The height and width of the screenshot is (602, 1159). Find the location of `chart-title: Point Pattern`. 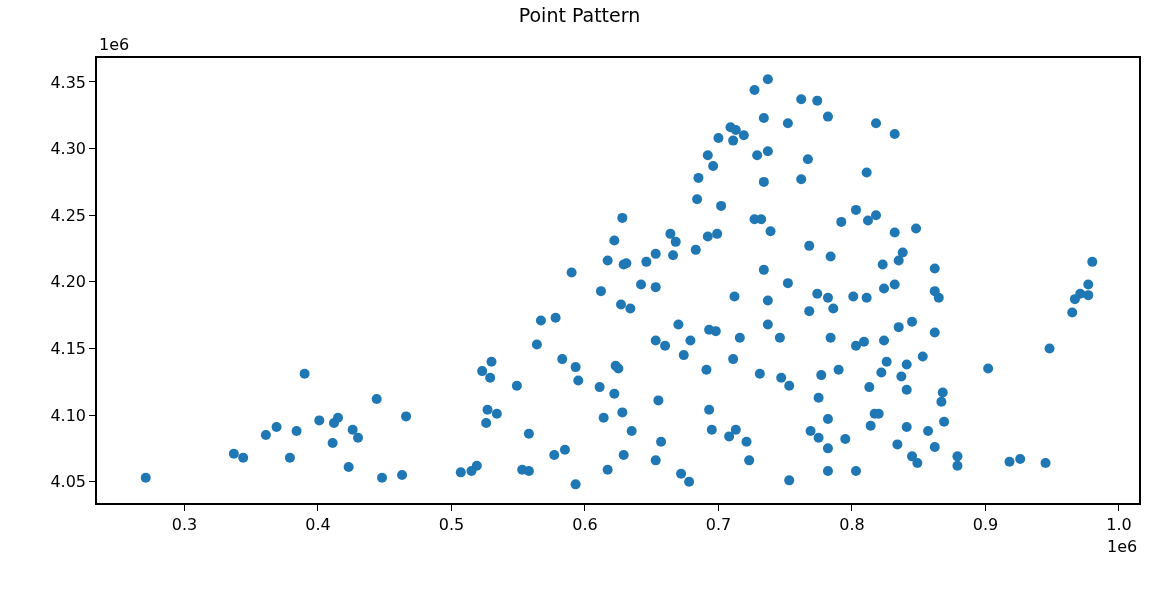

chart-title: Point Pattern is located at coordinates (579, 15).